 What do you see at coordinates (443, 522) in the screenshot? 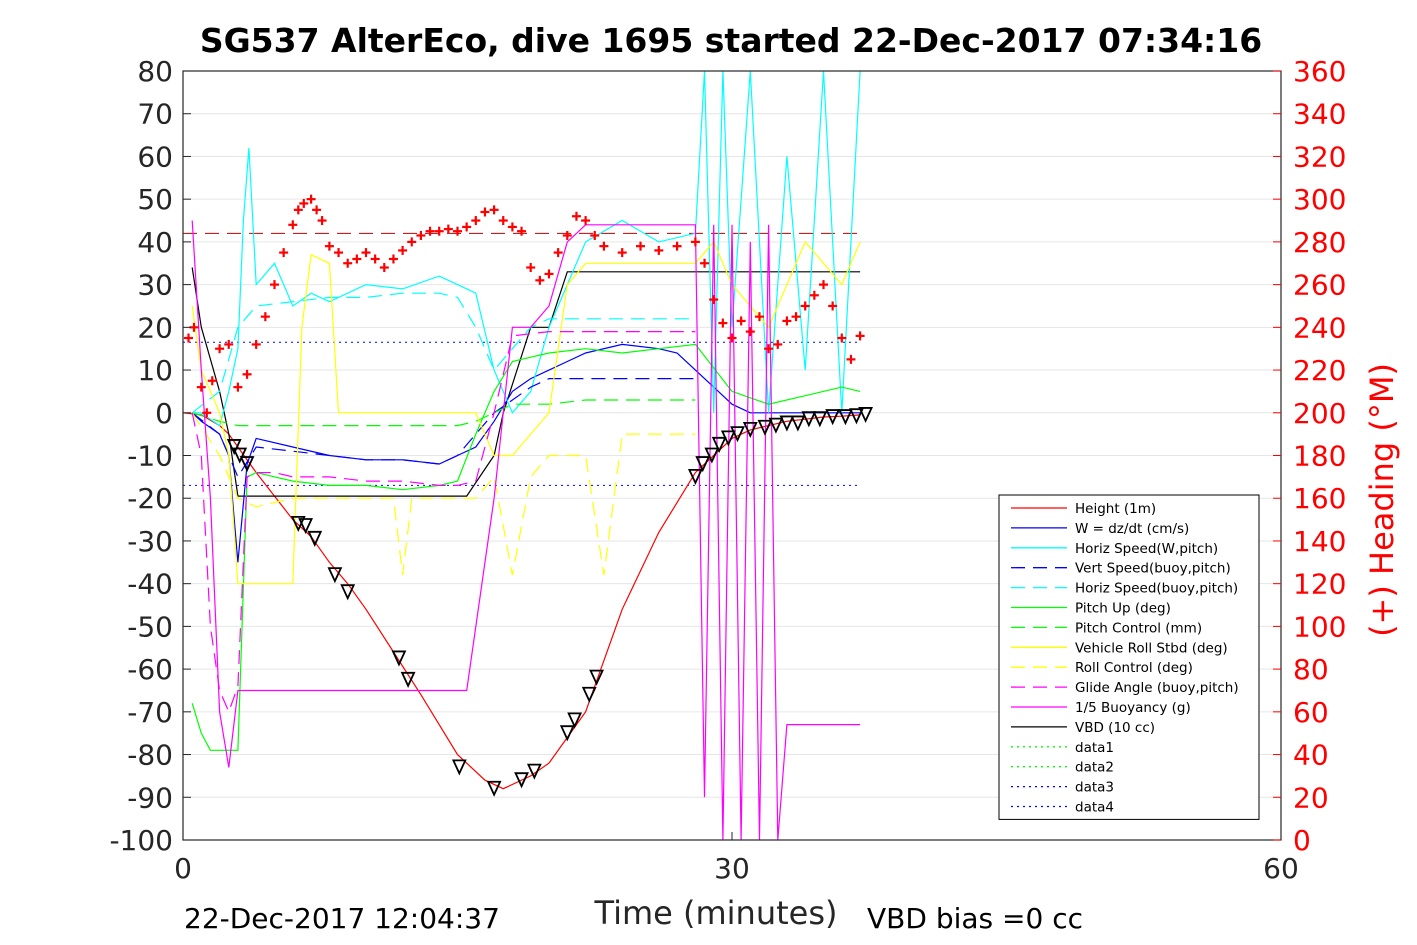
I see `series-line-glide-angle-buoy-pitch` at bounding box center [443, 522].